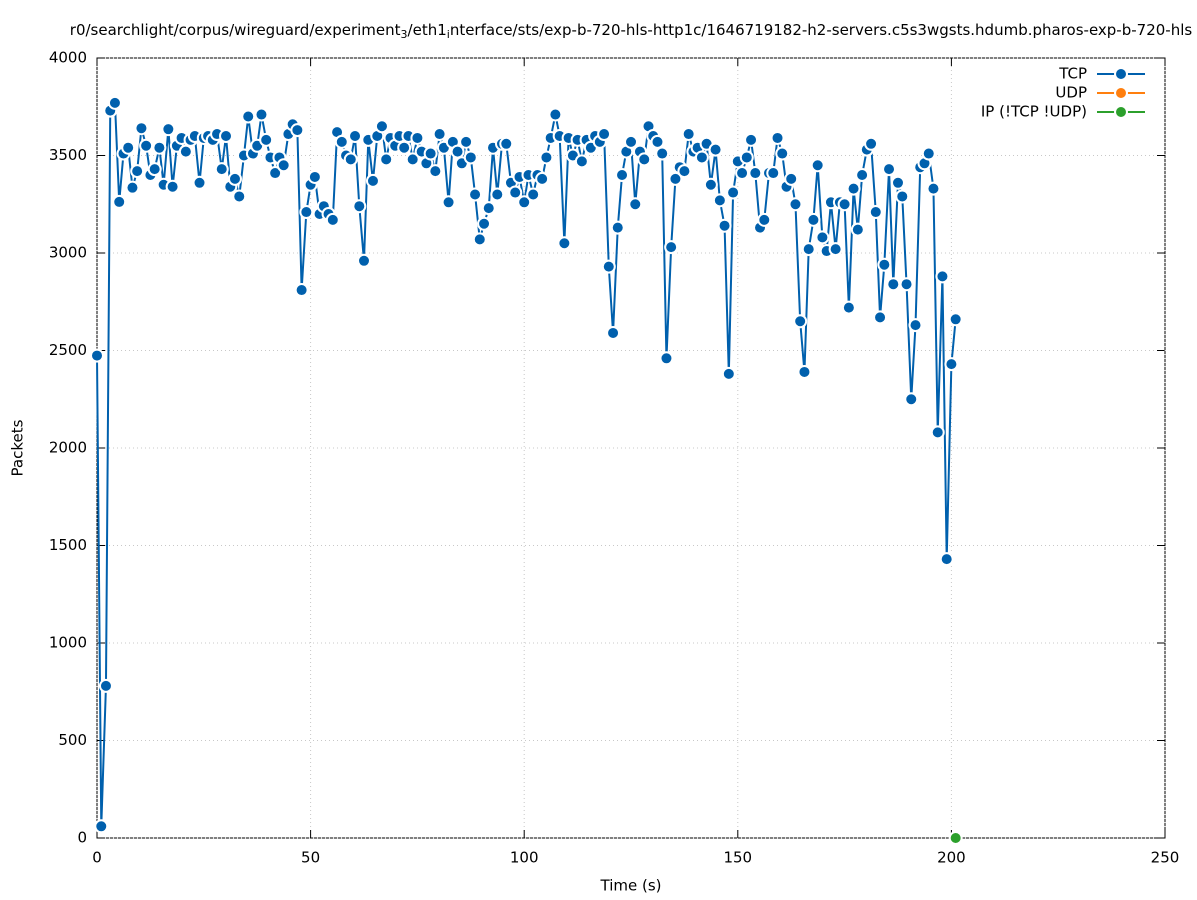 This screenshot has width=1197, height=900. What do you see at coordinates (310, 858) in the screenshot?
I see `x-tick-label: 50` at bounding box center [310, 858].